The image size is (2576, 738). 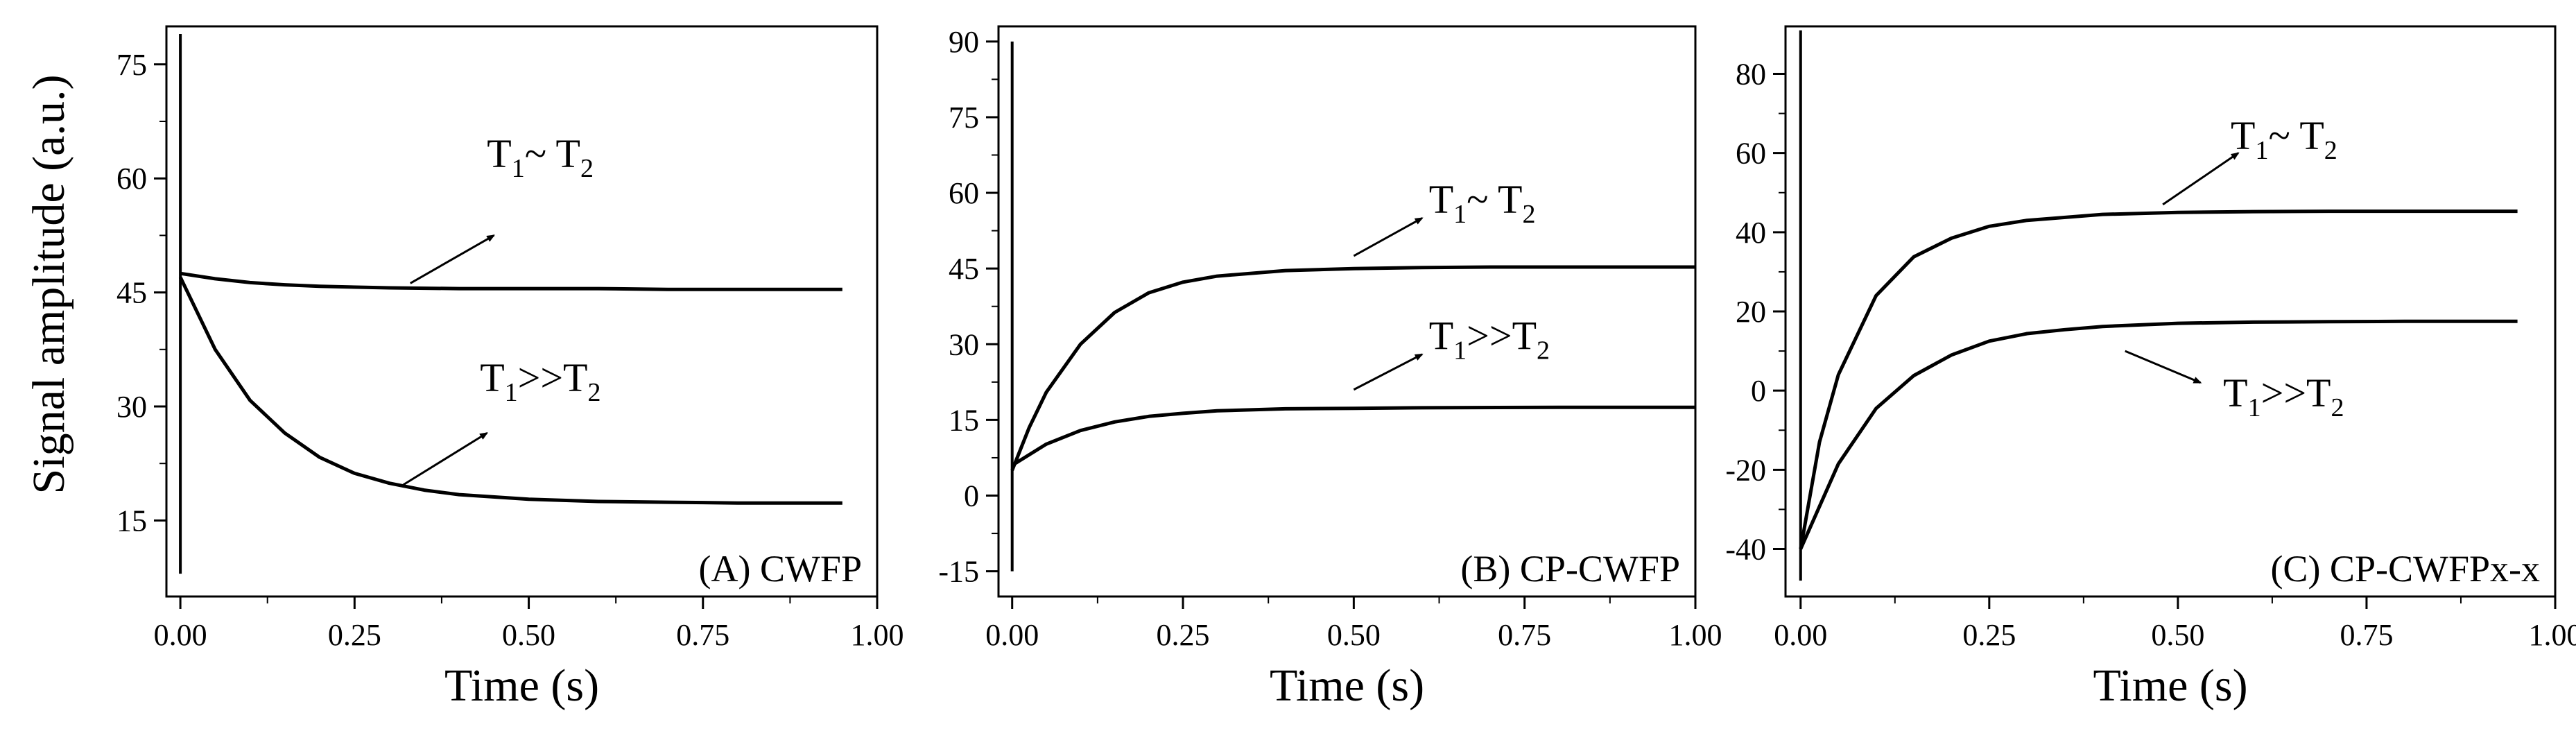 What do you see at coordinates (1751, 75) in the screenshot?
I see `y-tick-label: 80` at bounding box center [1751, 75].